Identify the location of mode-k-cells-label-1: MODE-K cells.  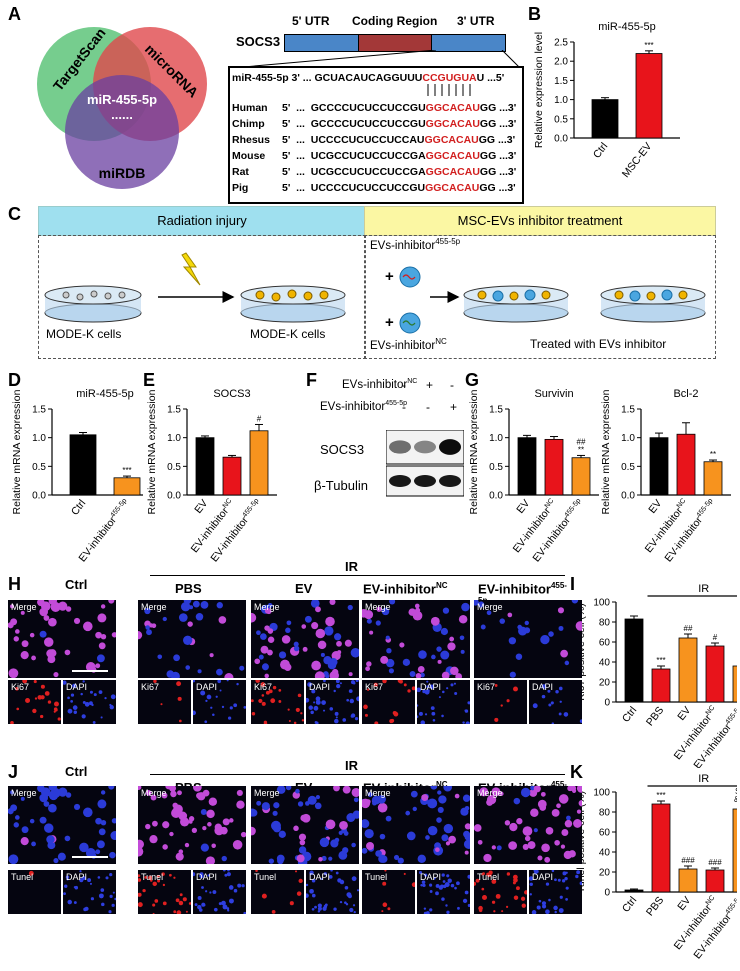
(84, 334).